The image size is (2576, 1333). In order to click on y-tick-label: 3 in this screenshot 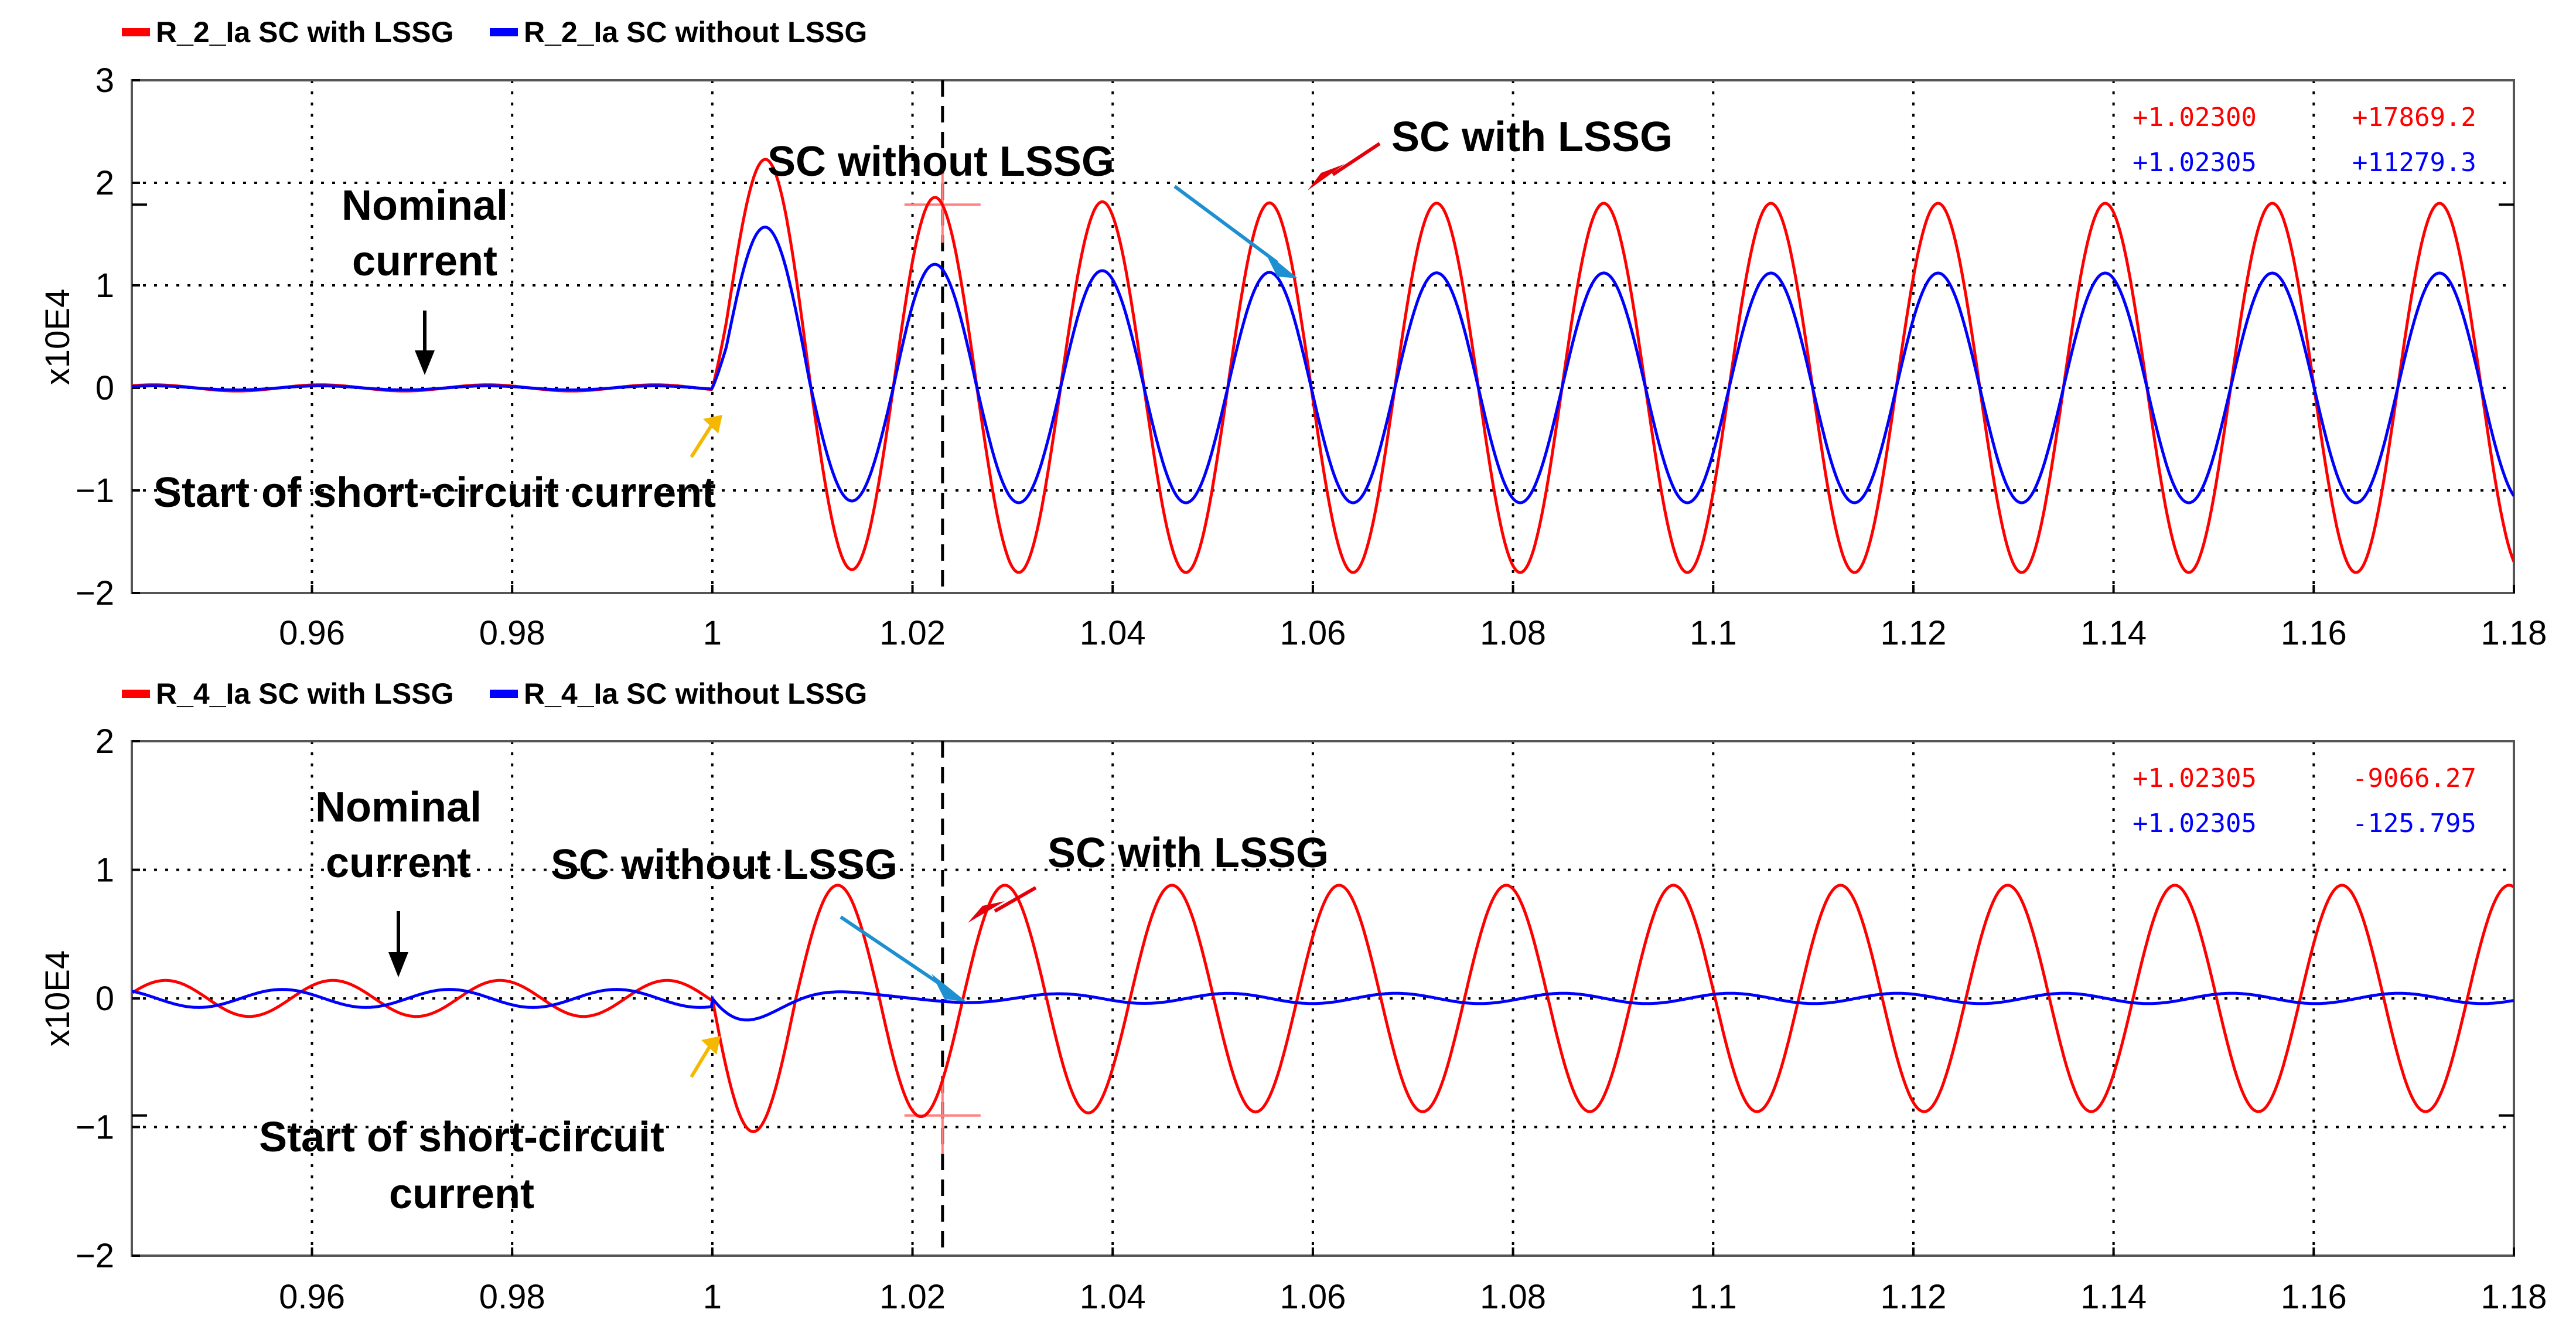, I will do `click(105, 81)`.